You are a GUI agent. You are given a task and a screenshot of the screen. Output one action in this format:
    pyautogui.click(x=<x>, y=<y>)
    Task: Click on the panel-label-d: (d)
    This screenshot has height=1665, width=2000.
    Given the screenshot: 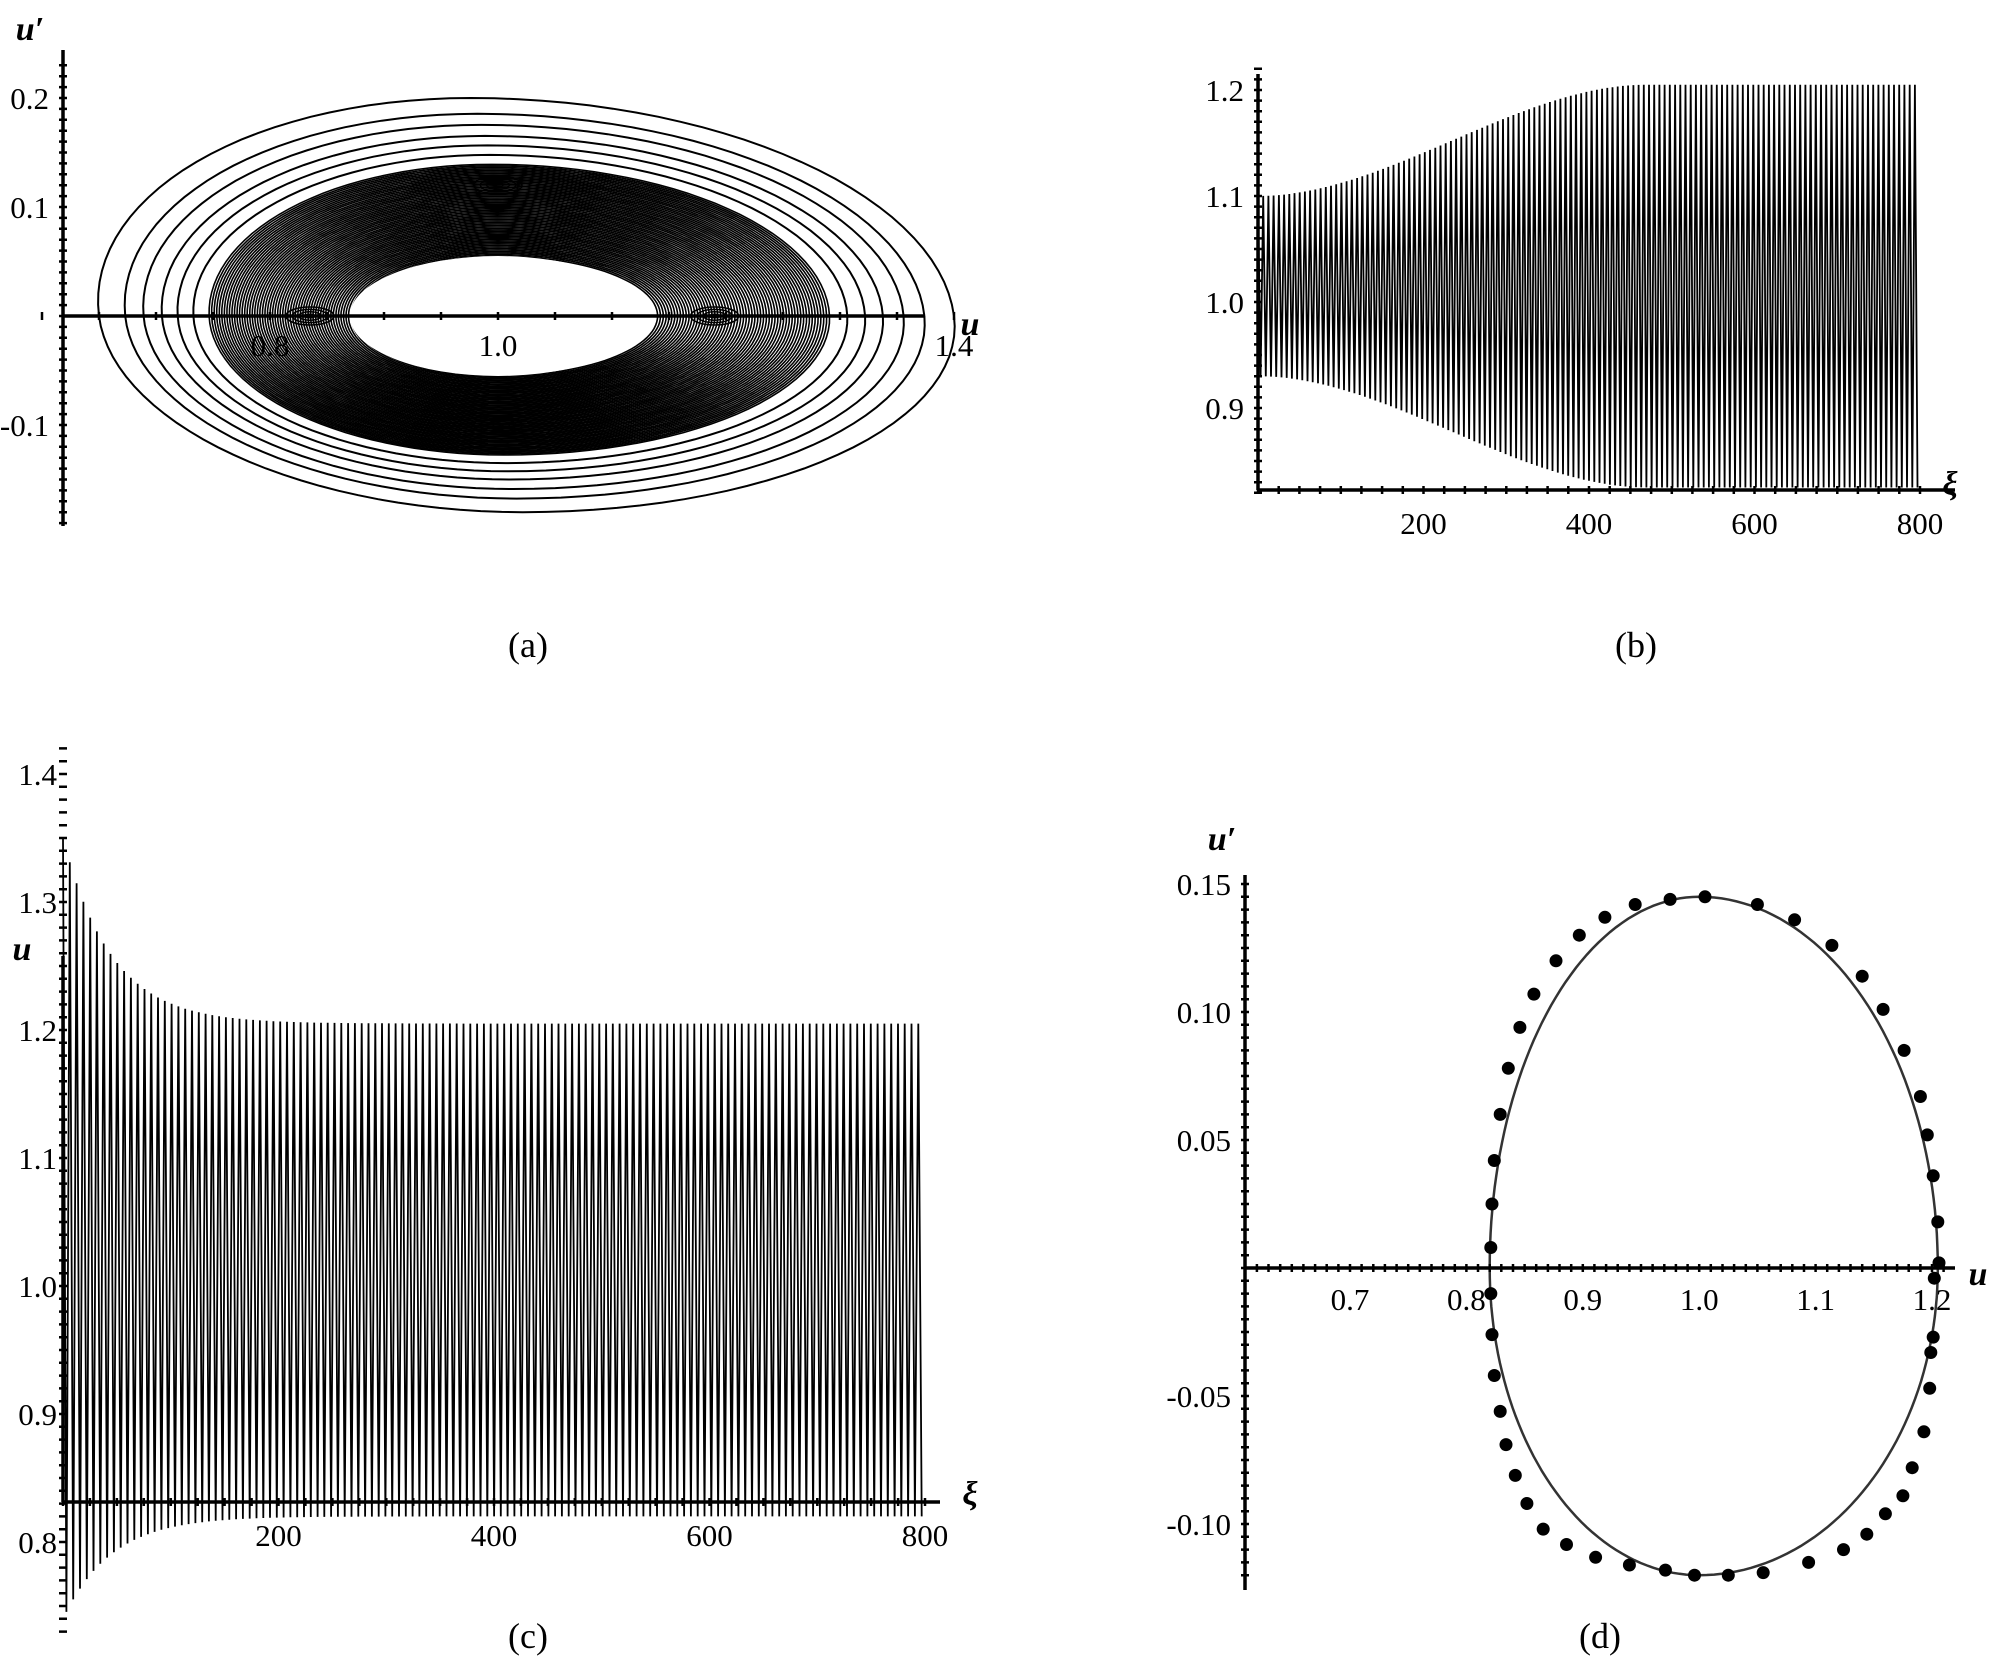 What is the action you would take?
    pyautogui.click(x=1600, y=1636)
    